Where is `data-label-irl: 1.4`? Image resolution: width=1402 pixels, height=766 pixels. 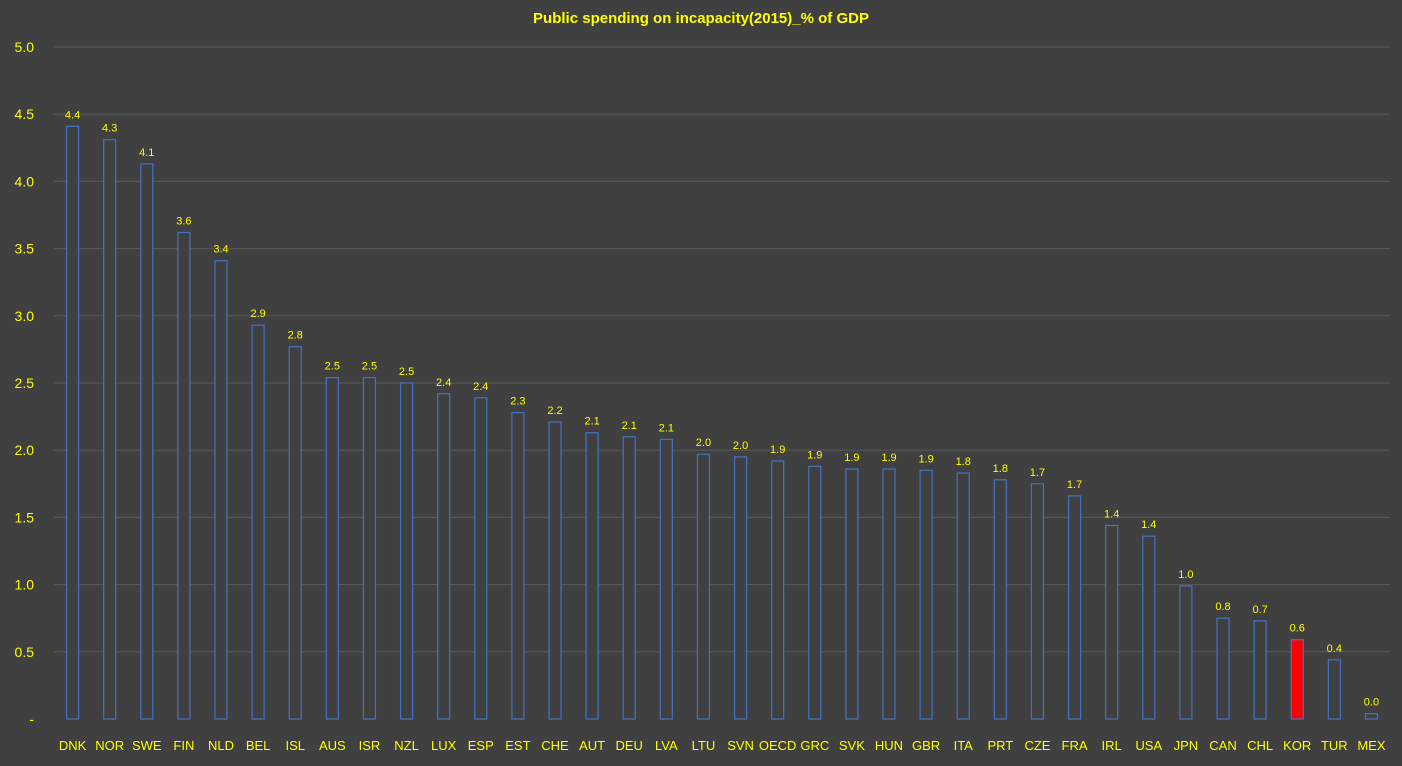
data-label-irl: 1.4 is located at coordinates (1111, 514).